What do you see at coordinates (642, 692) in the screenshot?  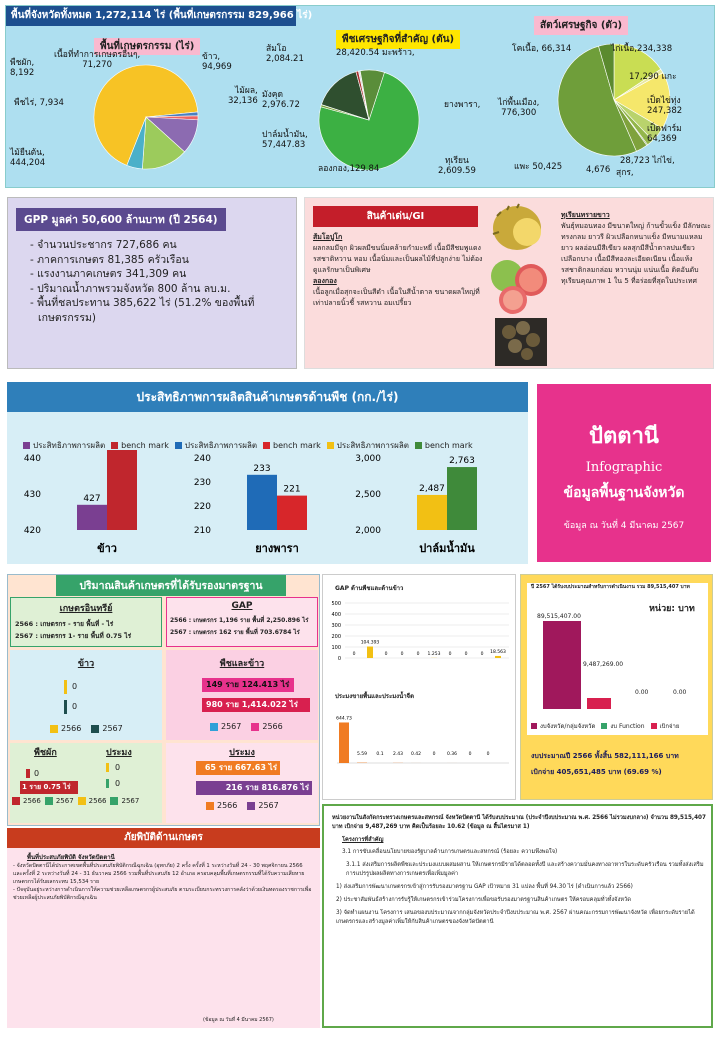 I see `budget-value-3: 0.00` at bounding box center [642, 692].